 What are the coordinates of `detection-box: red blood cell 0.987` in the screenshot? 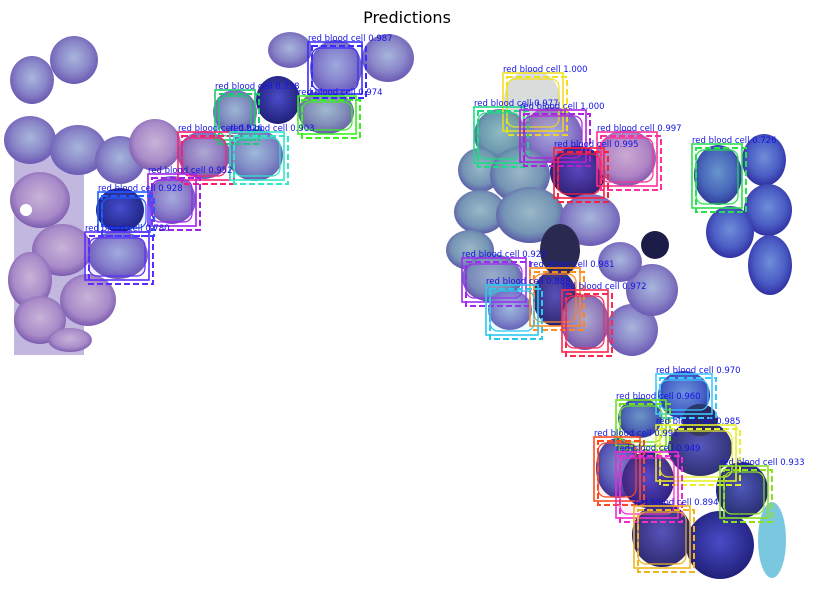 It's located at (350, 66).